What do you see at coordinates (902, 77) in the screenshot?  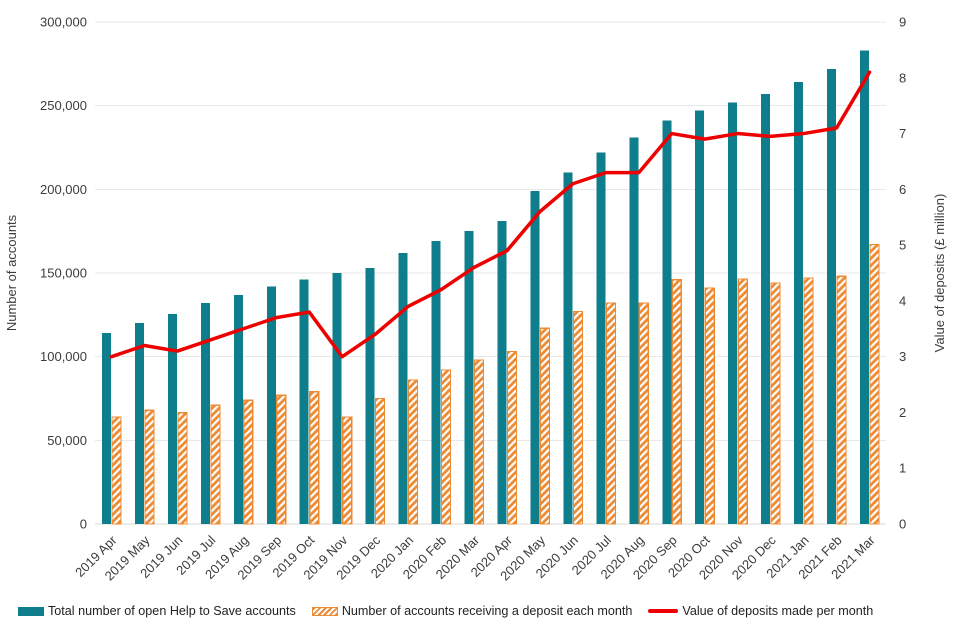 I see `svg-text: 8` at bounding box center [902, 77].